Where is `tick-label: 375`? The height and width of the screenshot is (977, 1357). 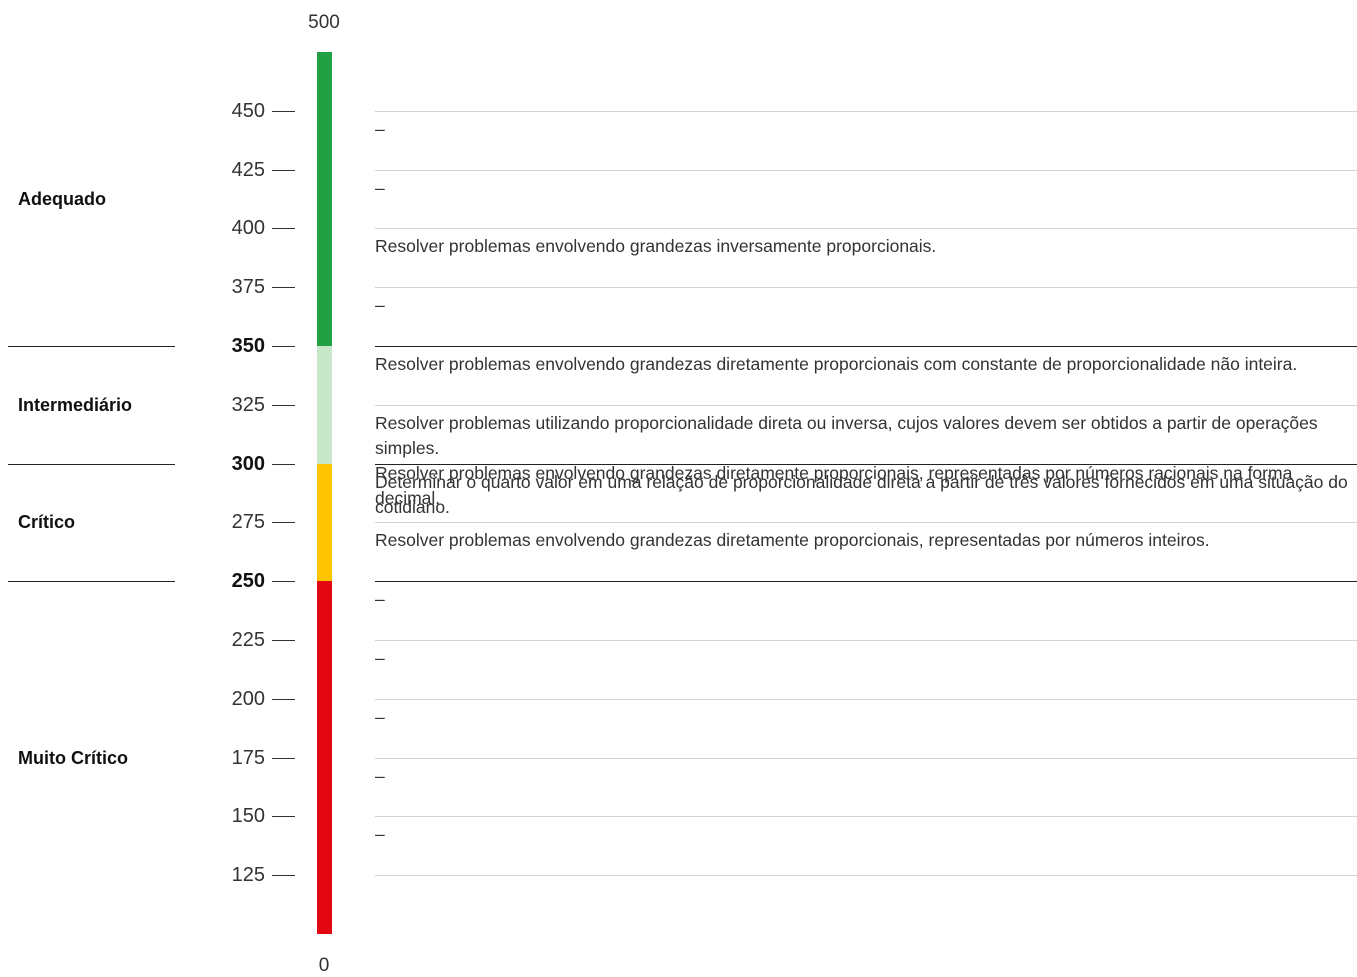
tick-label: 375 is located at coordinates (248, 287).